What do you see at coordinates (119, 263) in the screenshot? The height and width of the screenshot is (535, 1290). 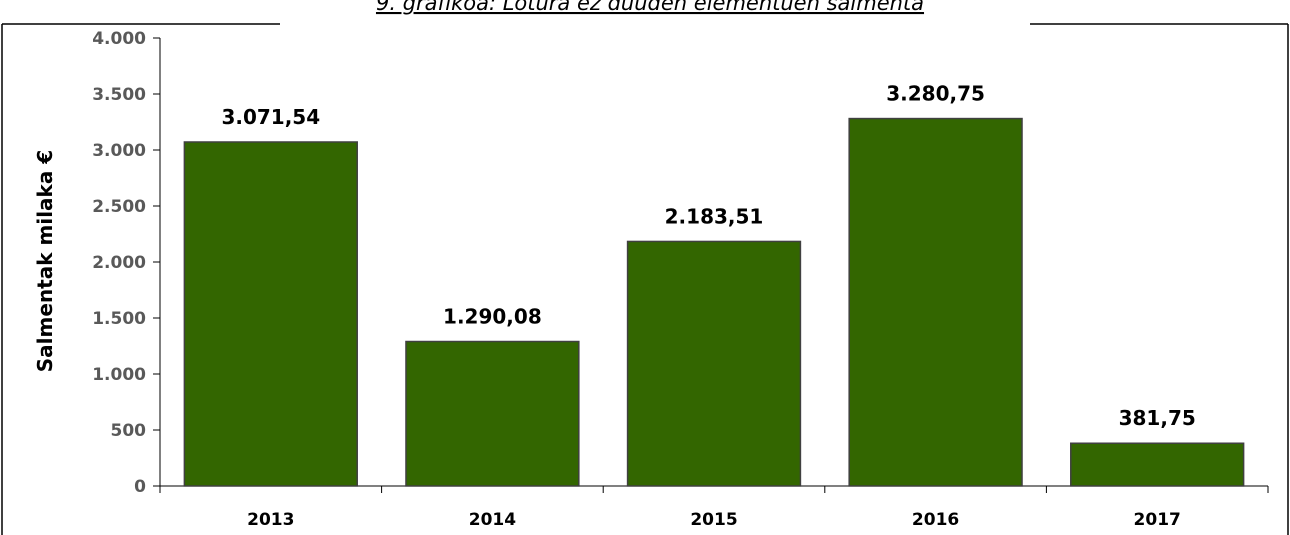 I see `y-tick-label: 2.000` at bounding box center [119, 263].